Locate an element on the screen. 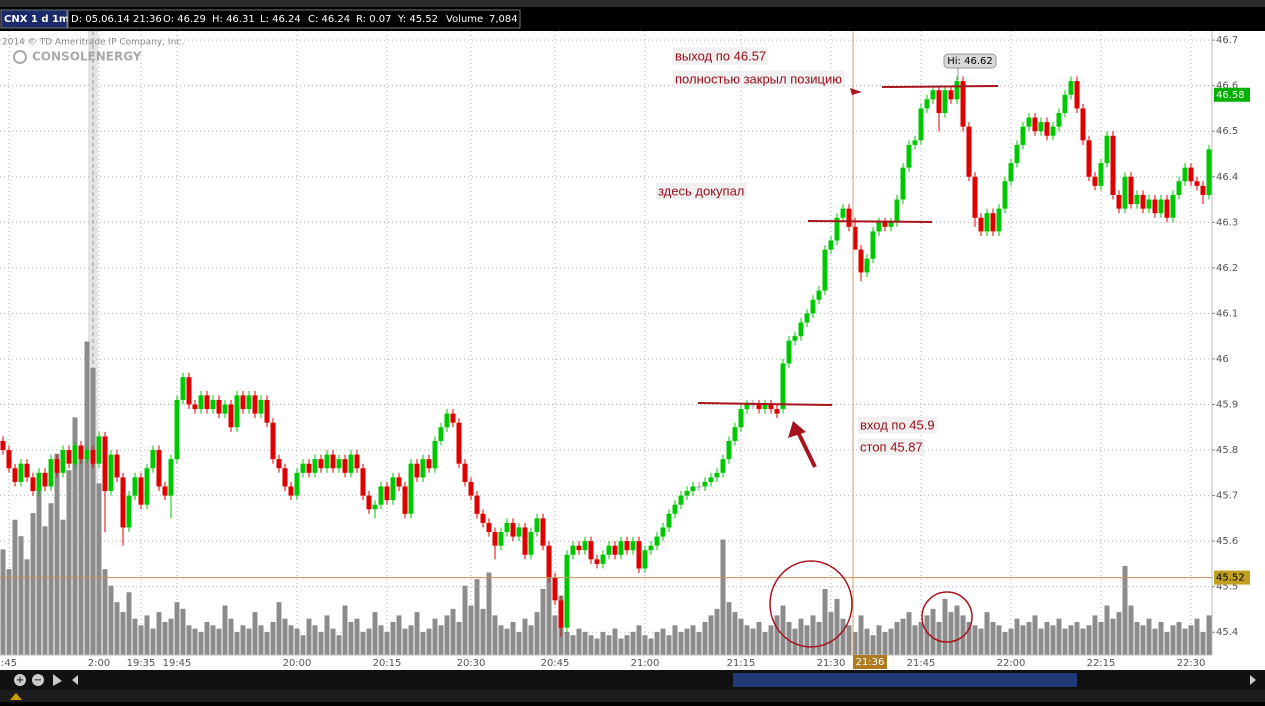 Image resolution: width=1265 pixels, height=706 pixels. highlight-circle is located at coordinates (947, 617).